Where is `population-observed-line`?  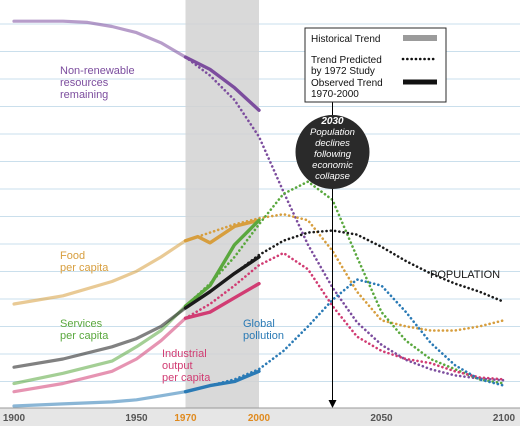 population-observed-line is located at coordinates (222, 282).